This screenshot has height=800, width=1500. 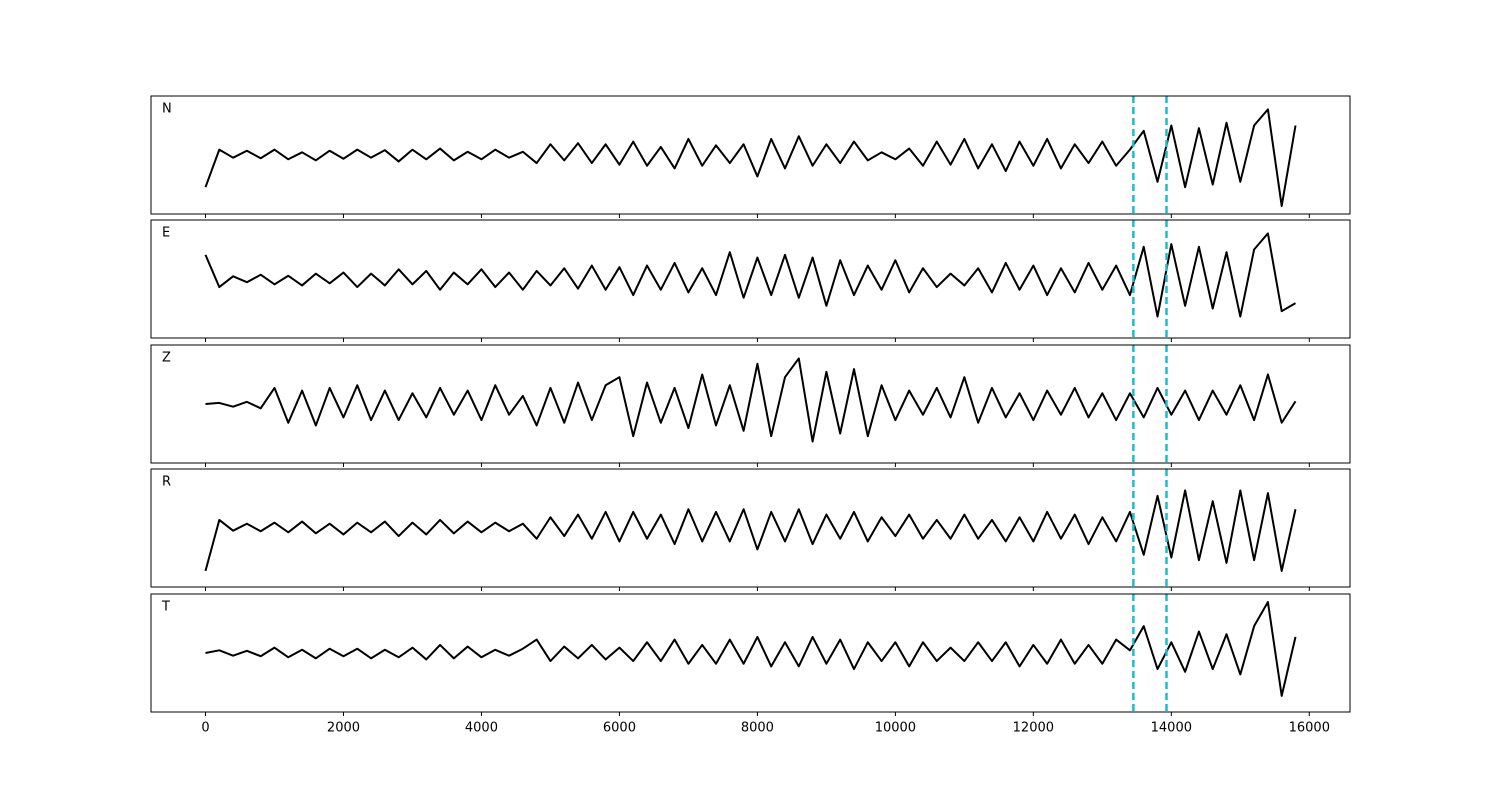 What do you see at coordinates (343, 728) in the screenshot?
I see `x-tick-label: 2000` at bounding box center [343, 728].